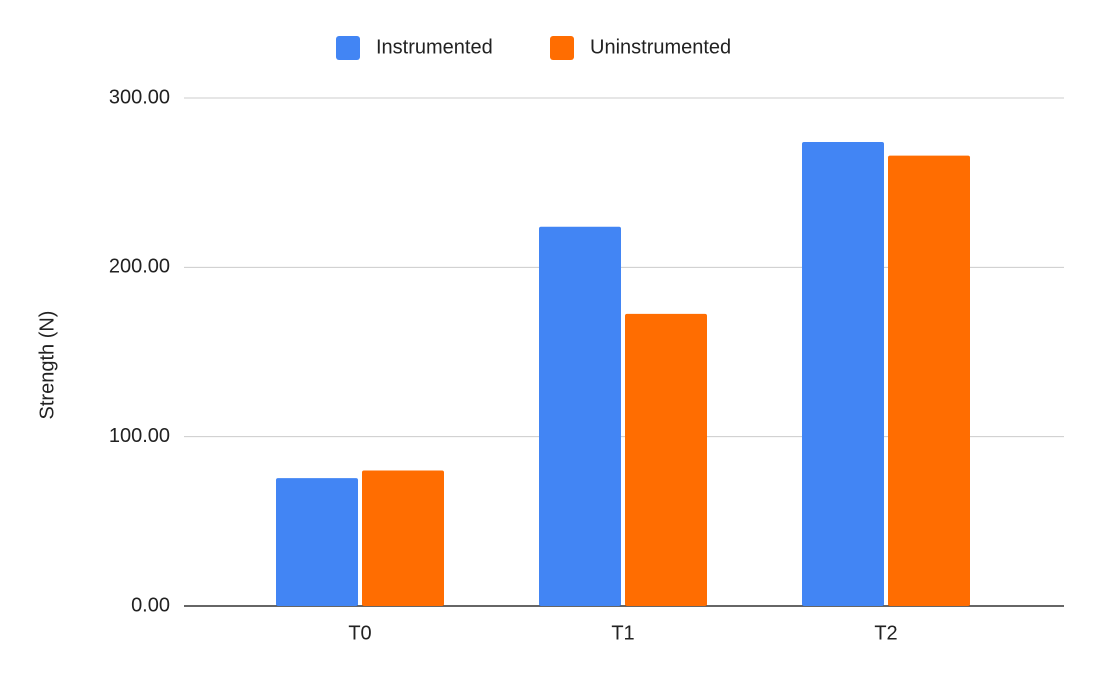 The width and height of the screenshot is (1098, 680). Describe the element at coordinates (139, 436) in the screenshot. I see `y-tick-label: 100.00` at that location.